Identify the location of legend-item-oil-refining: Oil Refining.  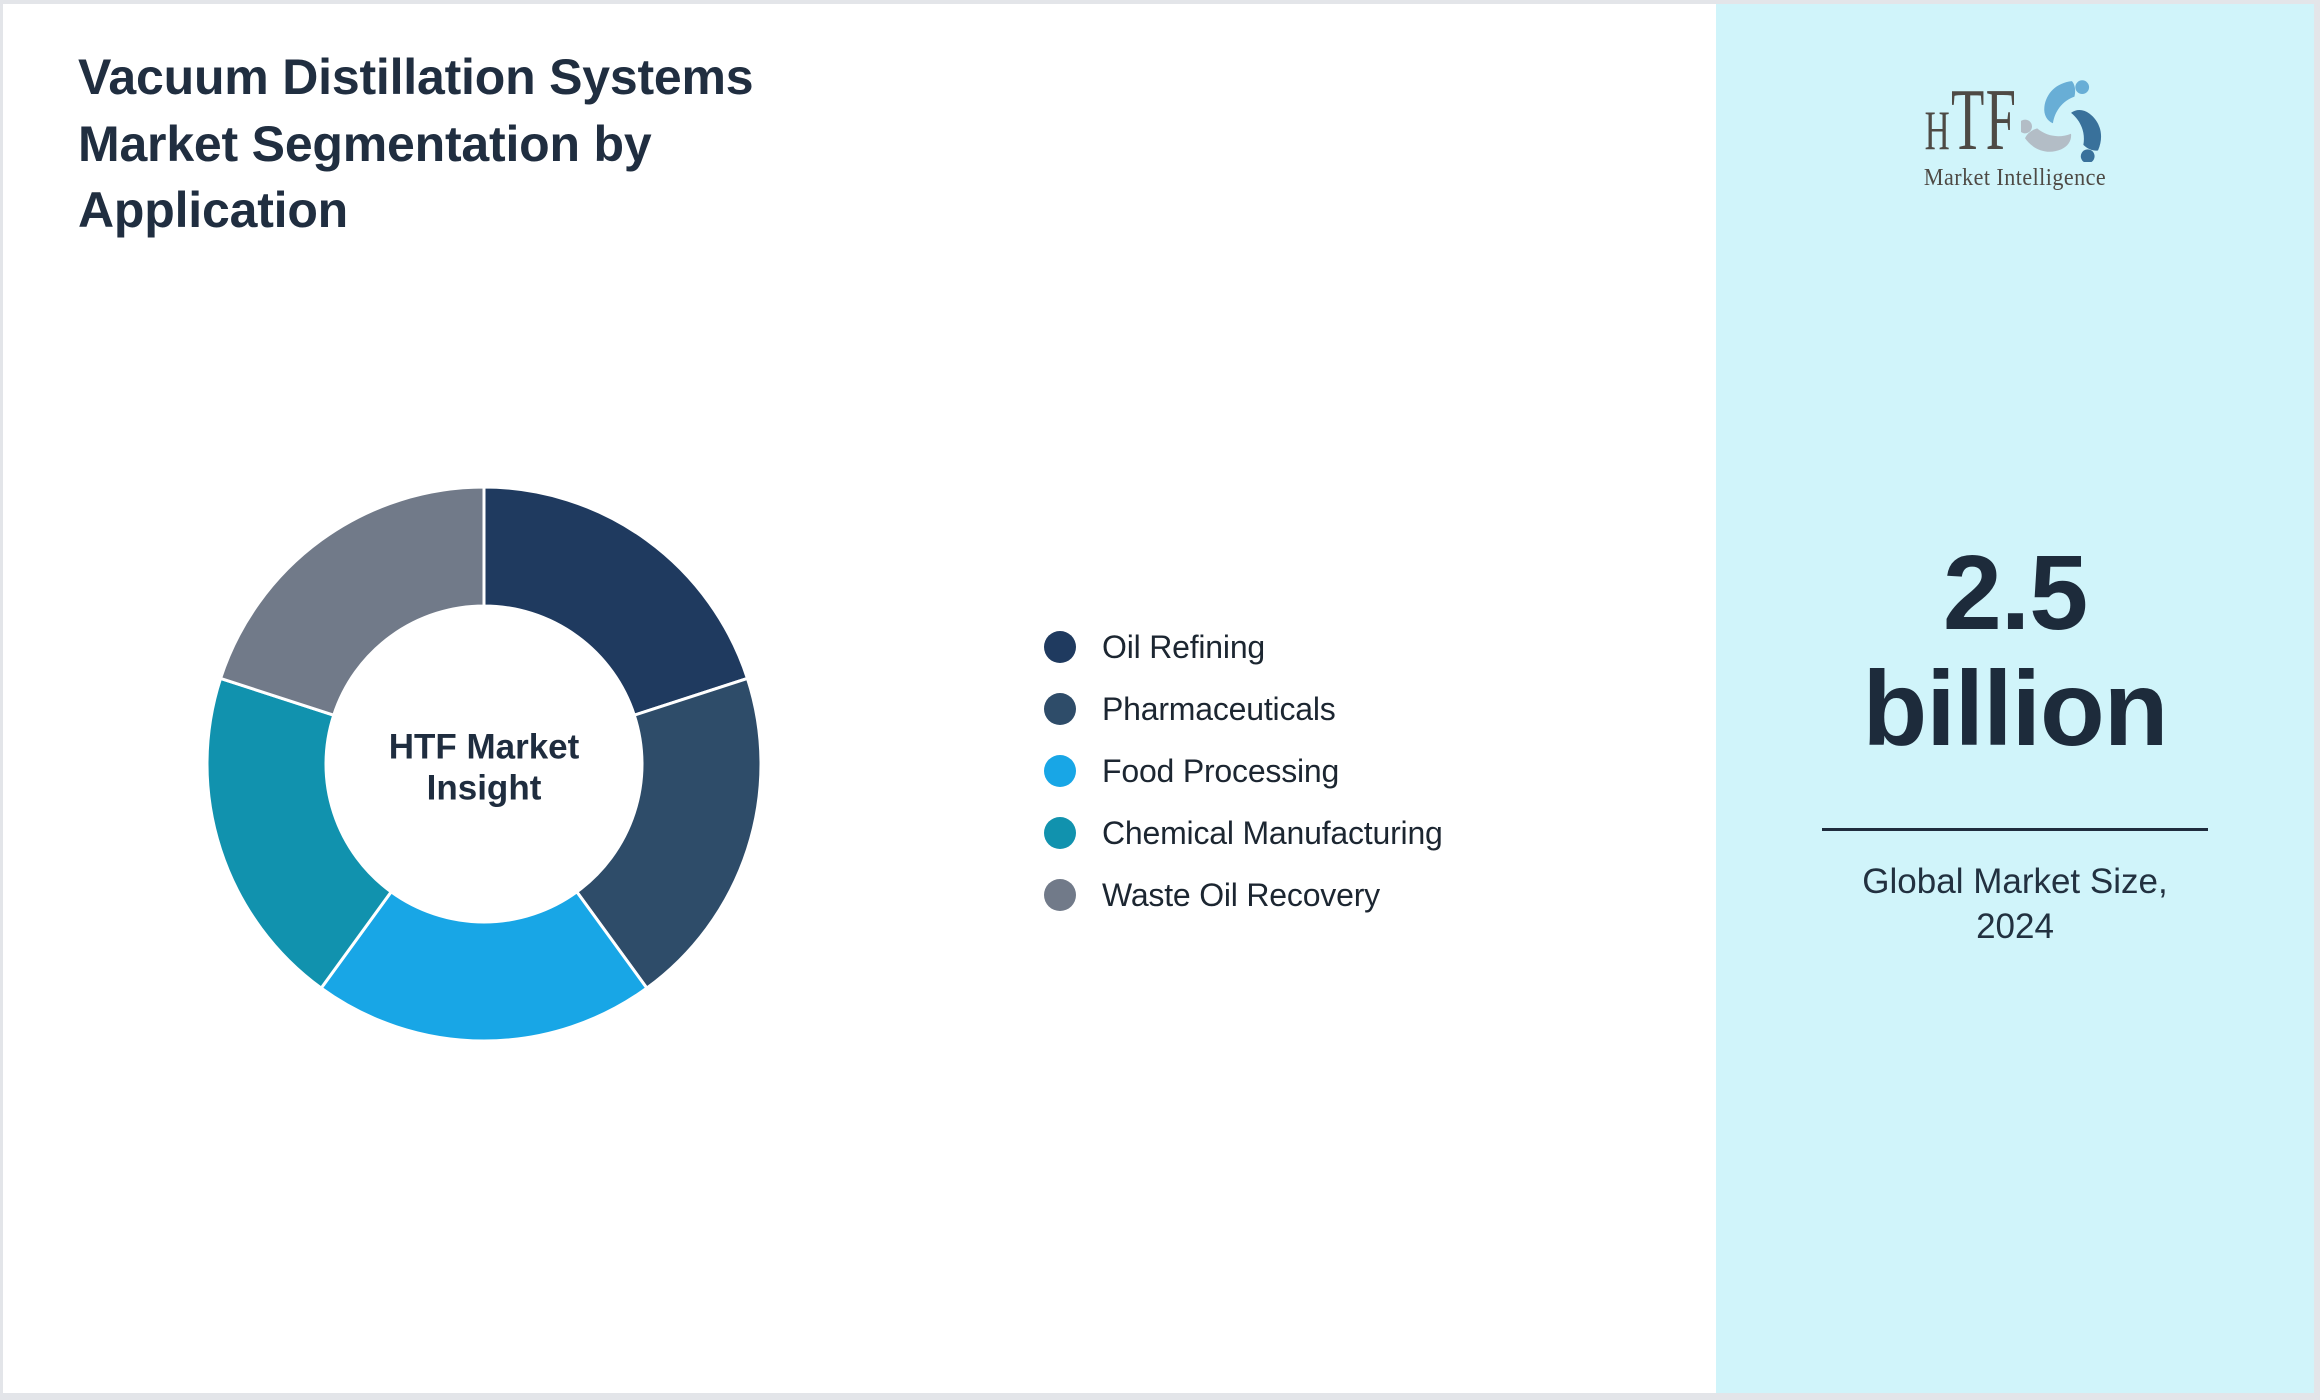
(1243, 646).